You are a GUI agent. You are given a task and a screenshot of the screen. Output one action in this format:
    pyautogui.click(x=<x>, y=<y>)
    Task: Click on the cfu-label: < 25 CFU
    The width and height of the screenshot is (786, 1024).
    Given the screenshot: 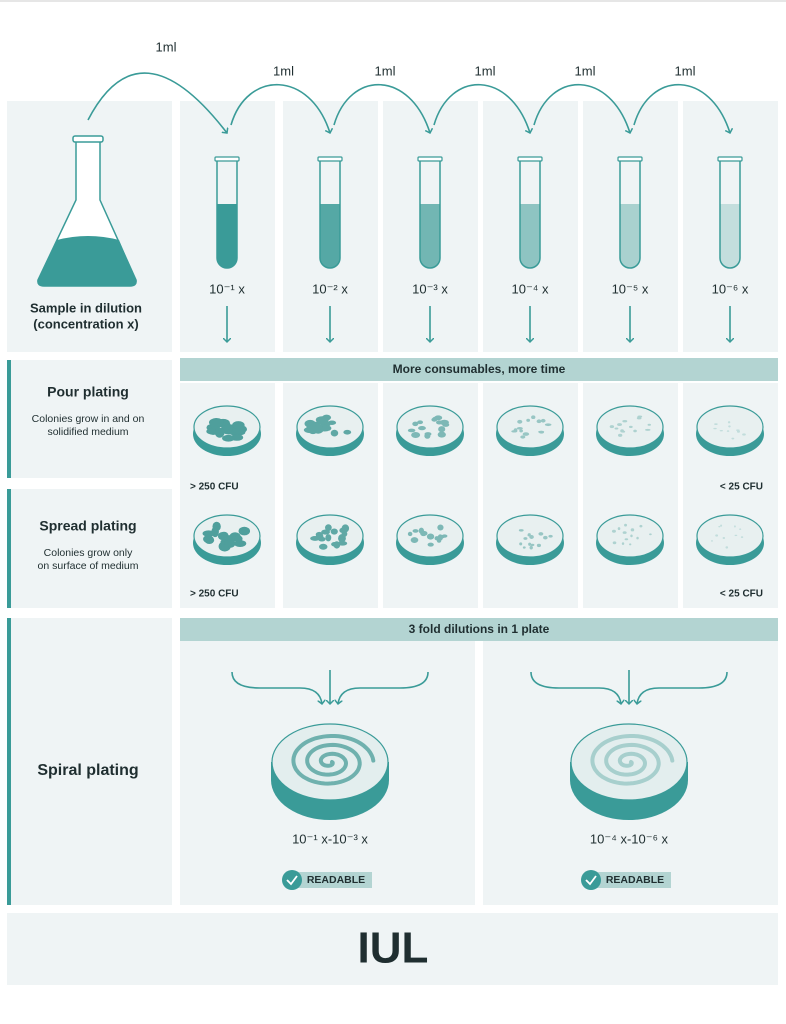 What is the action you would take?
    pyautogui.click(x=741, y=487)
    